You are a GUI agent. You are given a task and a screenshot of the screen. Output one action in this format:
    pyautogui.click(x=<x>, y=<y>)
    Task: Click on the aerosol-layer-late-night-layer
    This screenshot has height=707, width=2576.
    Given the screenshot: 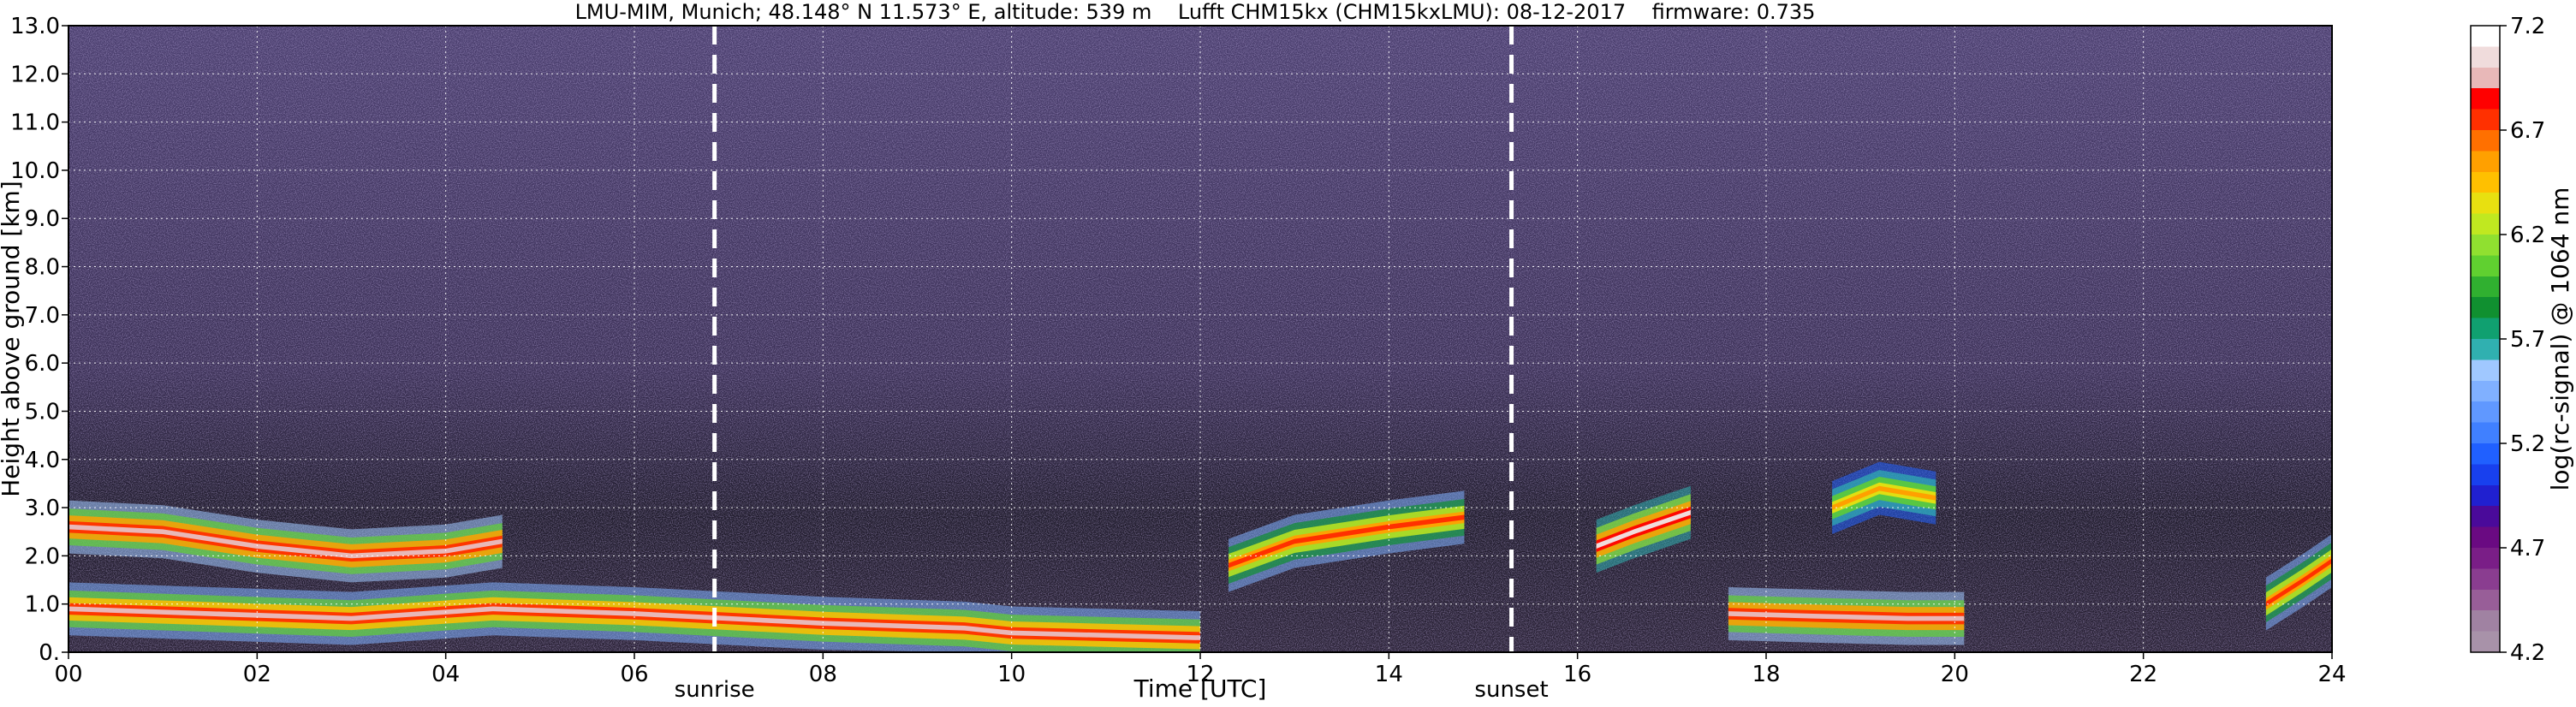 What is the action you would take?
    pyautogui.click(x=2298, y=582)
    